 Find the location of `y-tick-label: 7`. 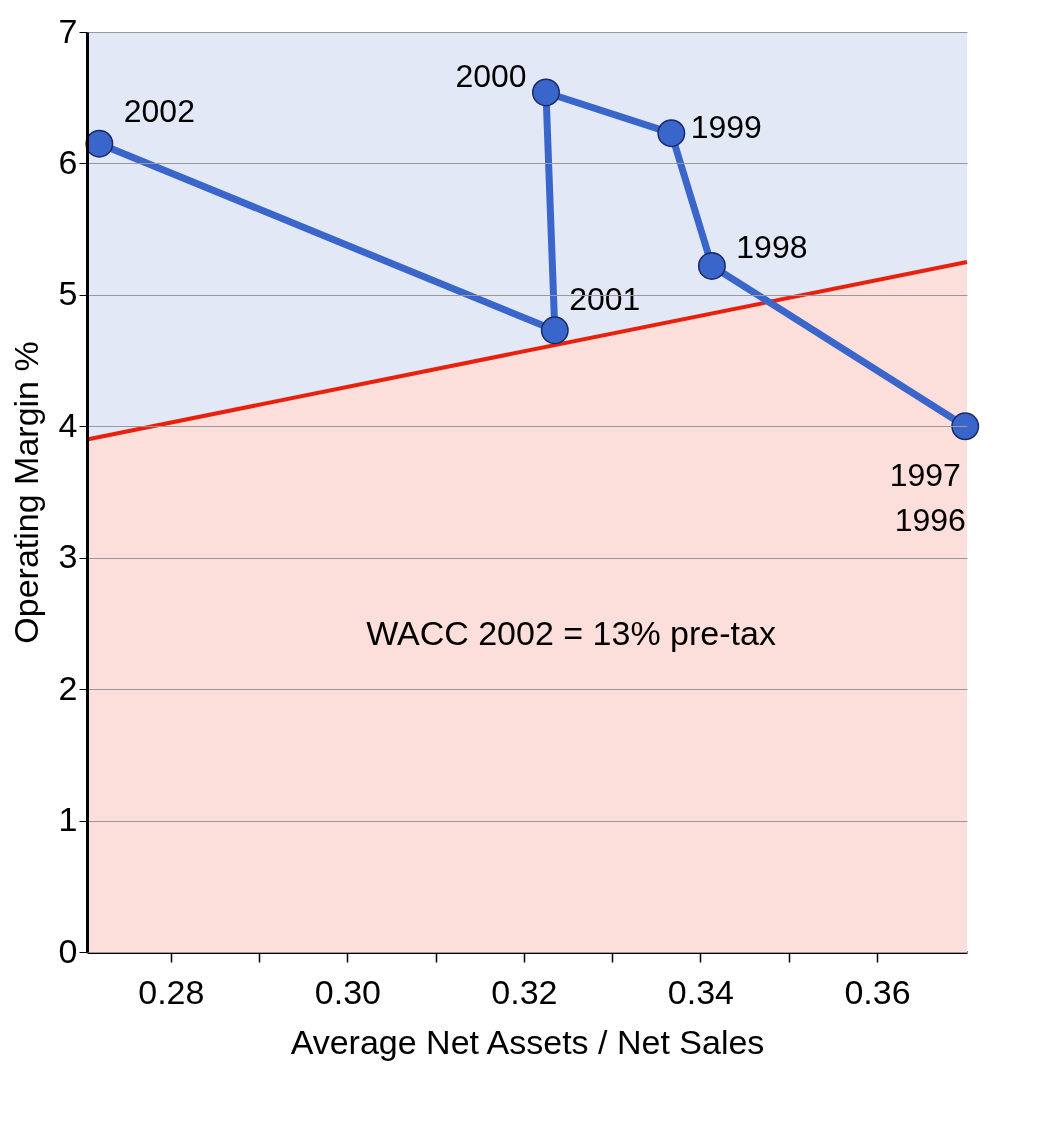

y-tick-label: 7 is located at coordinates (68, 30).